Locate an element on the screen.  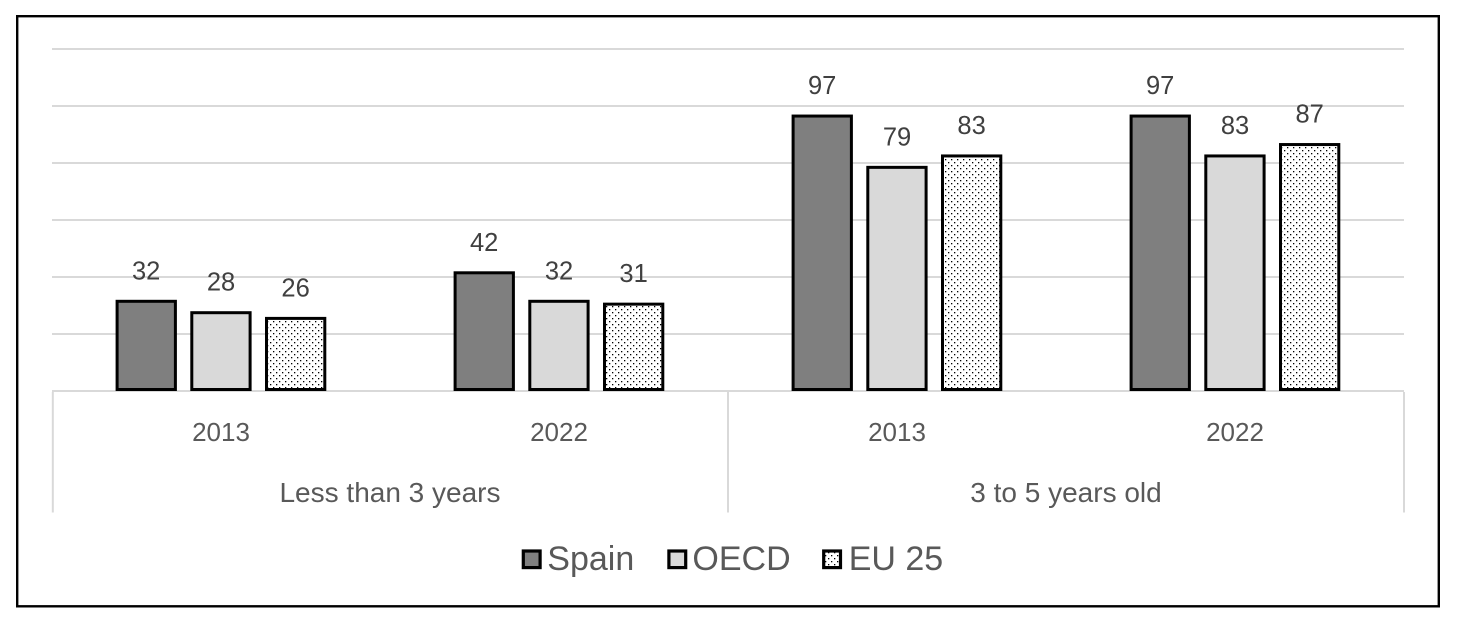
svg-text: 79 is located at coordinates (897, 137).